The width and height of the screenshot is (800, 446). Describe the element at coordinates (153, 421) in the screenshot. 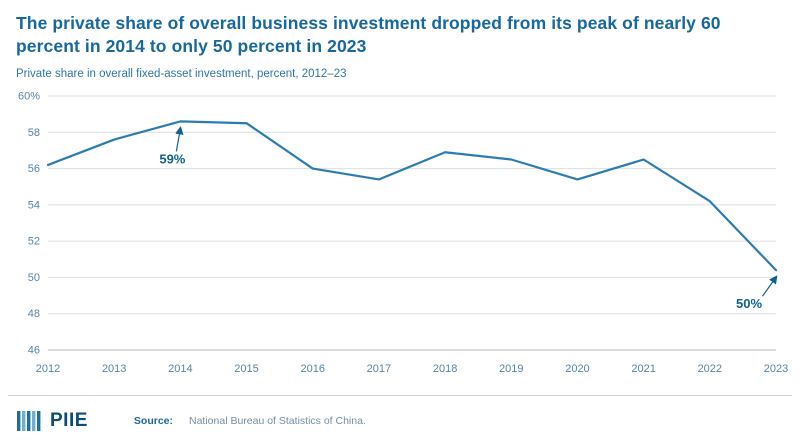

I see `source-label: Source:` at that location.